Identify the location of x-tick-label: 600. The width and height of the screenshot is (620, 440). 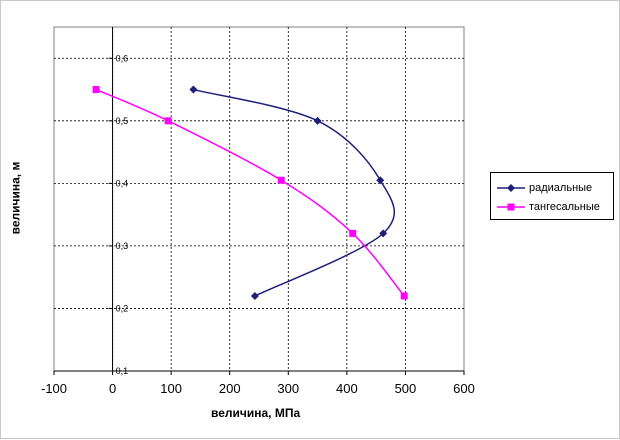
(464, 388).